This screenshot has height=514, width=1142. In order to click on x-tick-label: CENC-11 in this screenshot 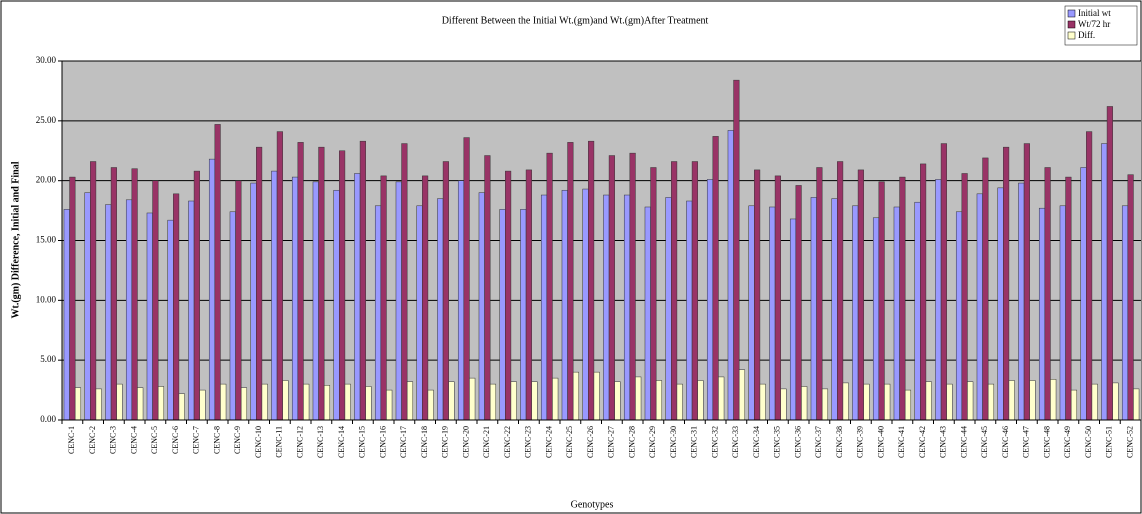, I will do `click(279, 442)`.